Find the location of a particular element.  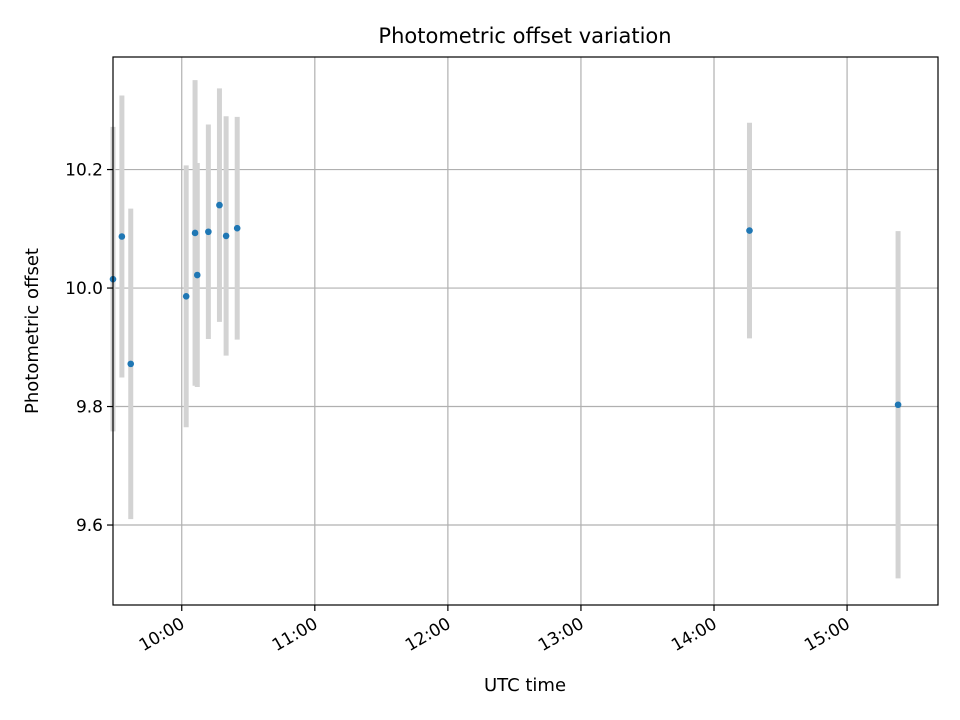

y-tick-label: 9.6 is located at coordinates (89, 526).